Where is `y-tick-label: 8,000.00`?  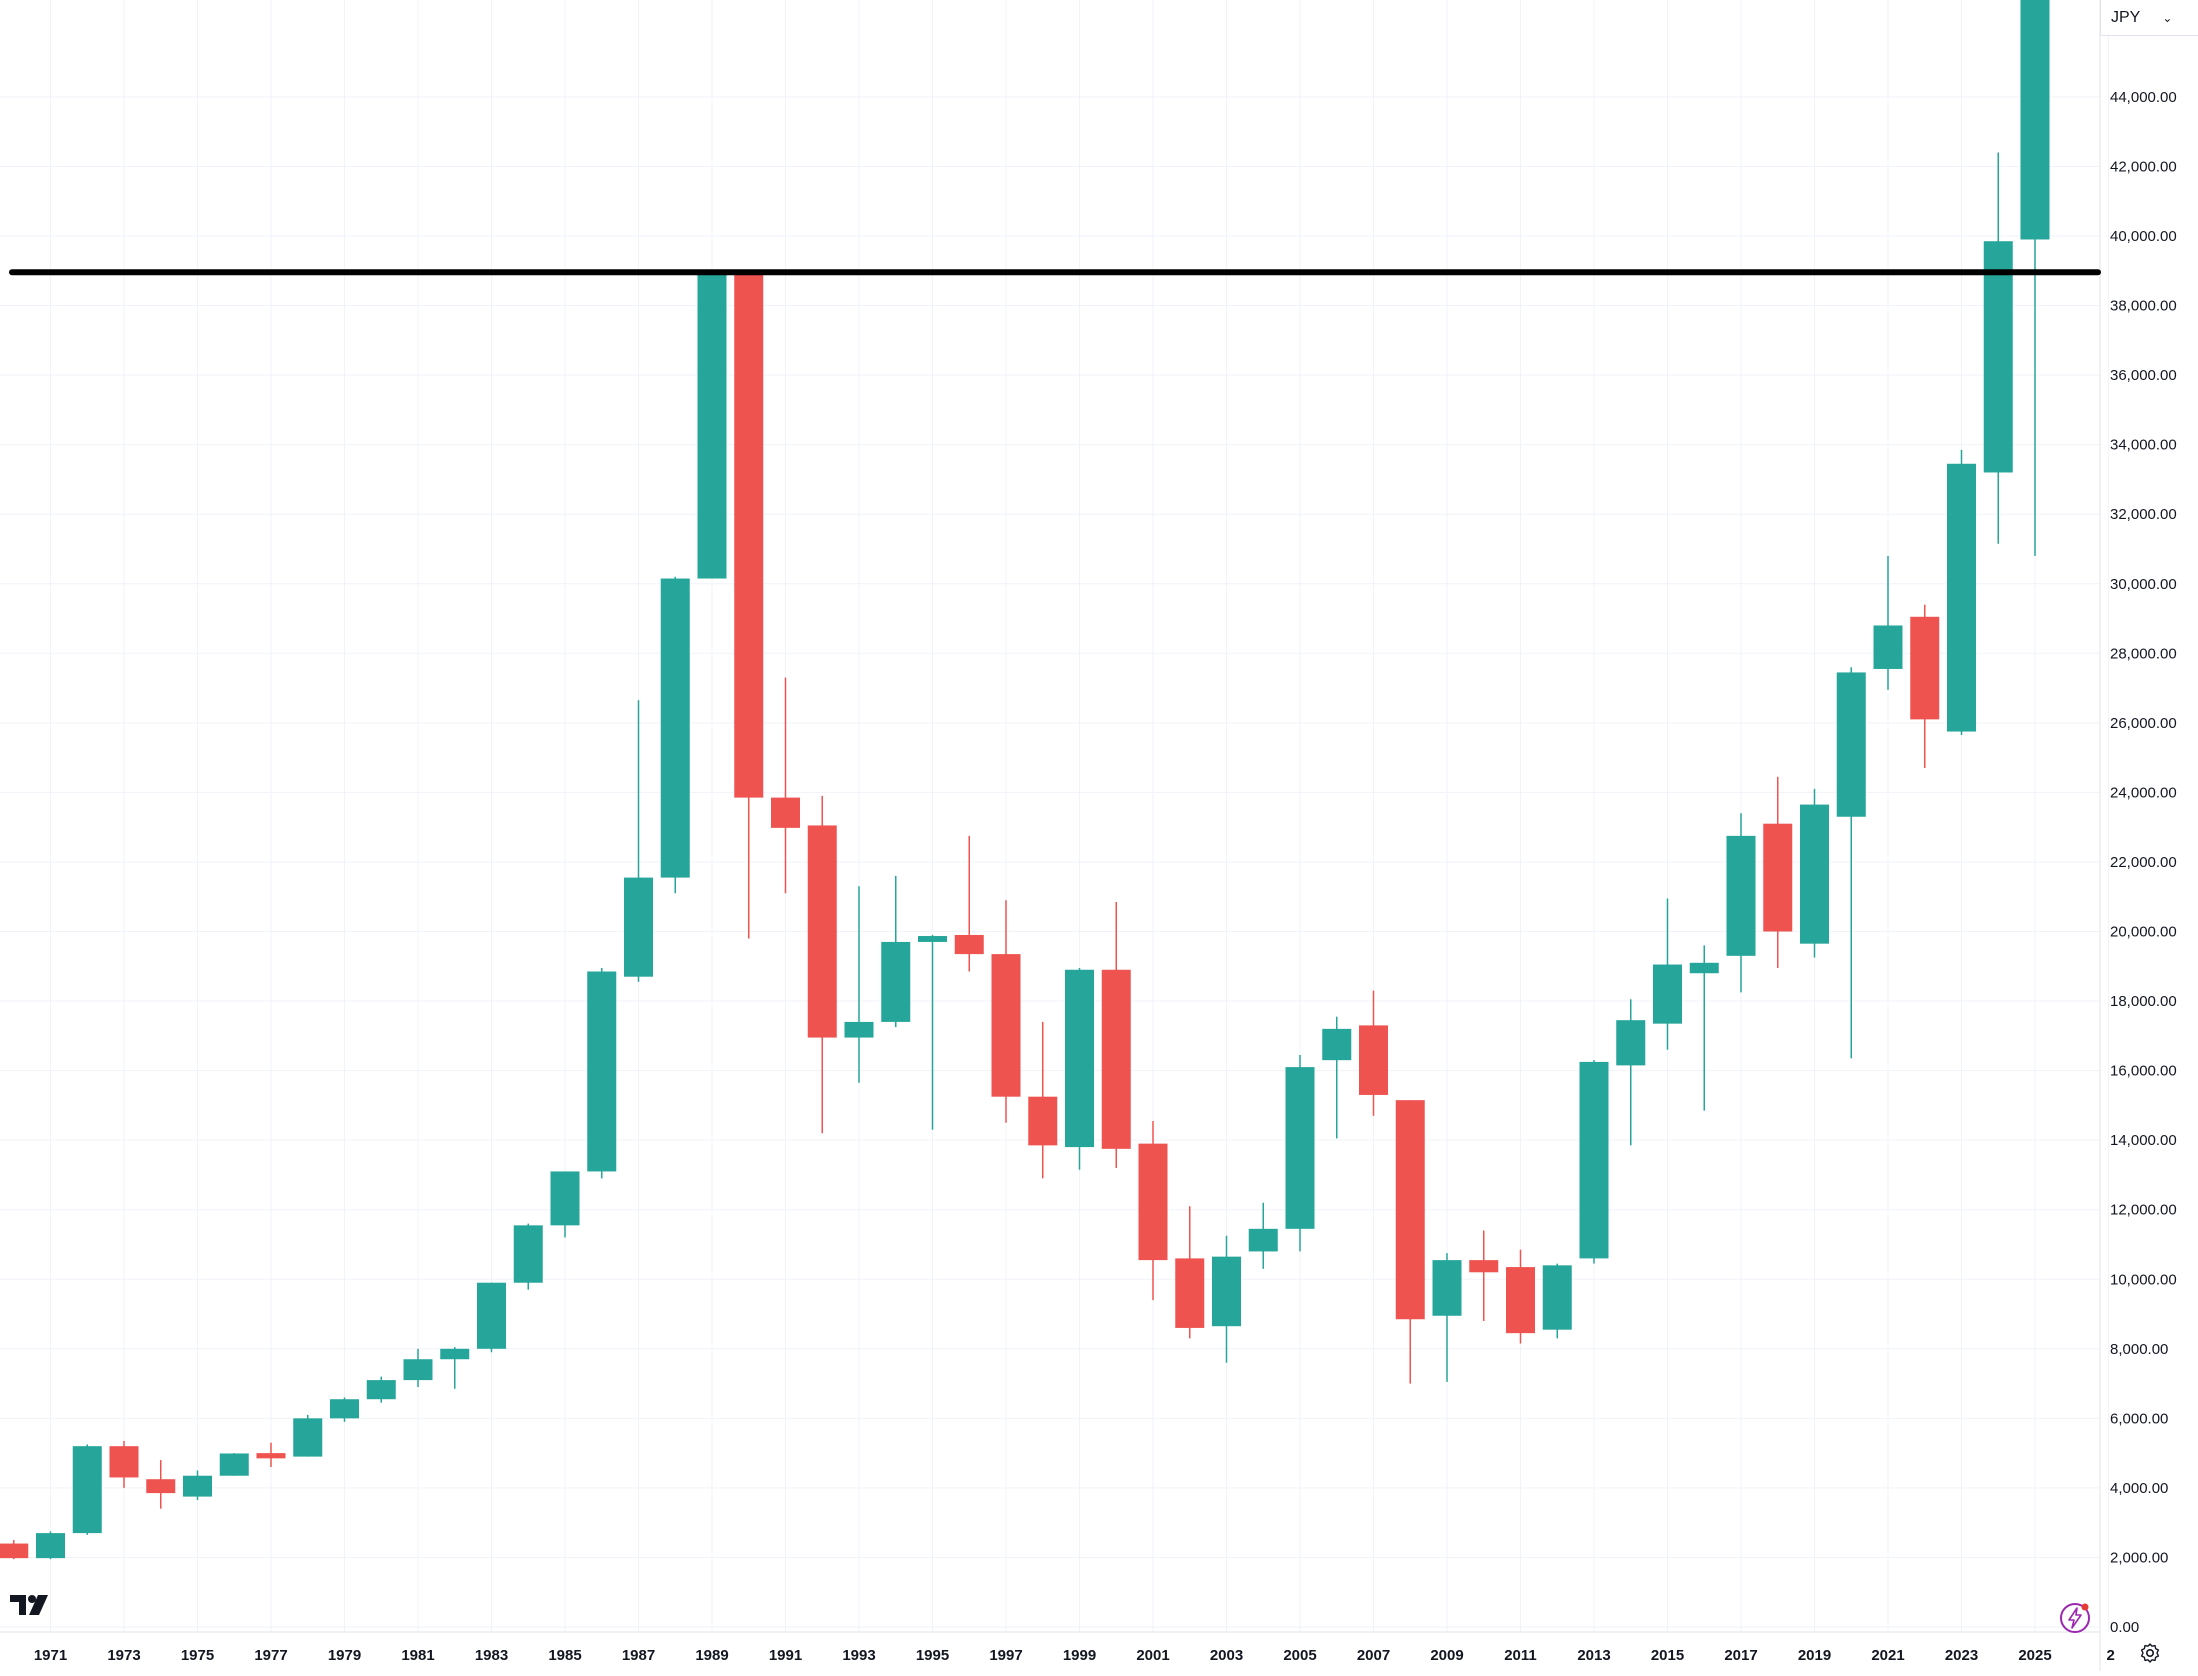
y-tick-label: 8,000.00 is located at coordinates (2139, 1349).